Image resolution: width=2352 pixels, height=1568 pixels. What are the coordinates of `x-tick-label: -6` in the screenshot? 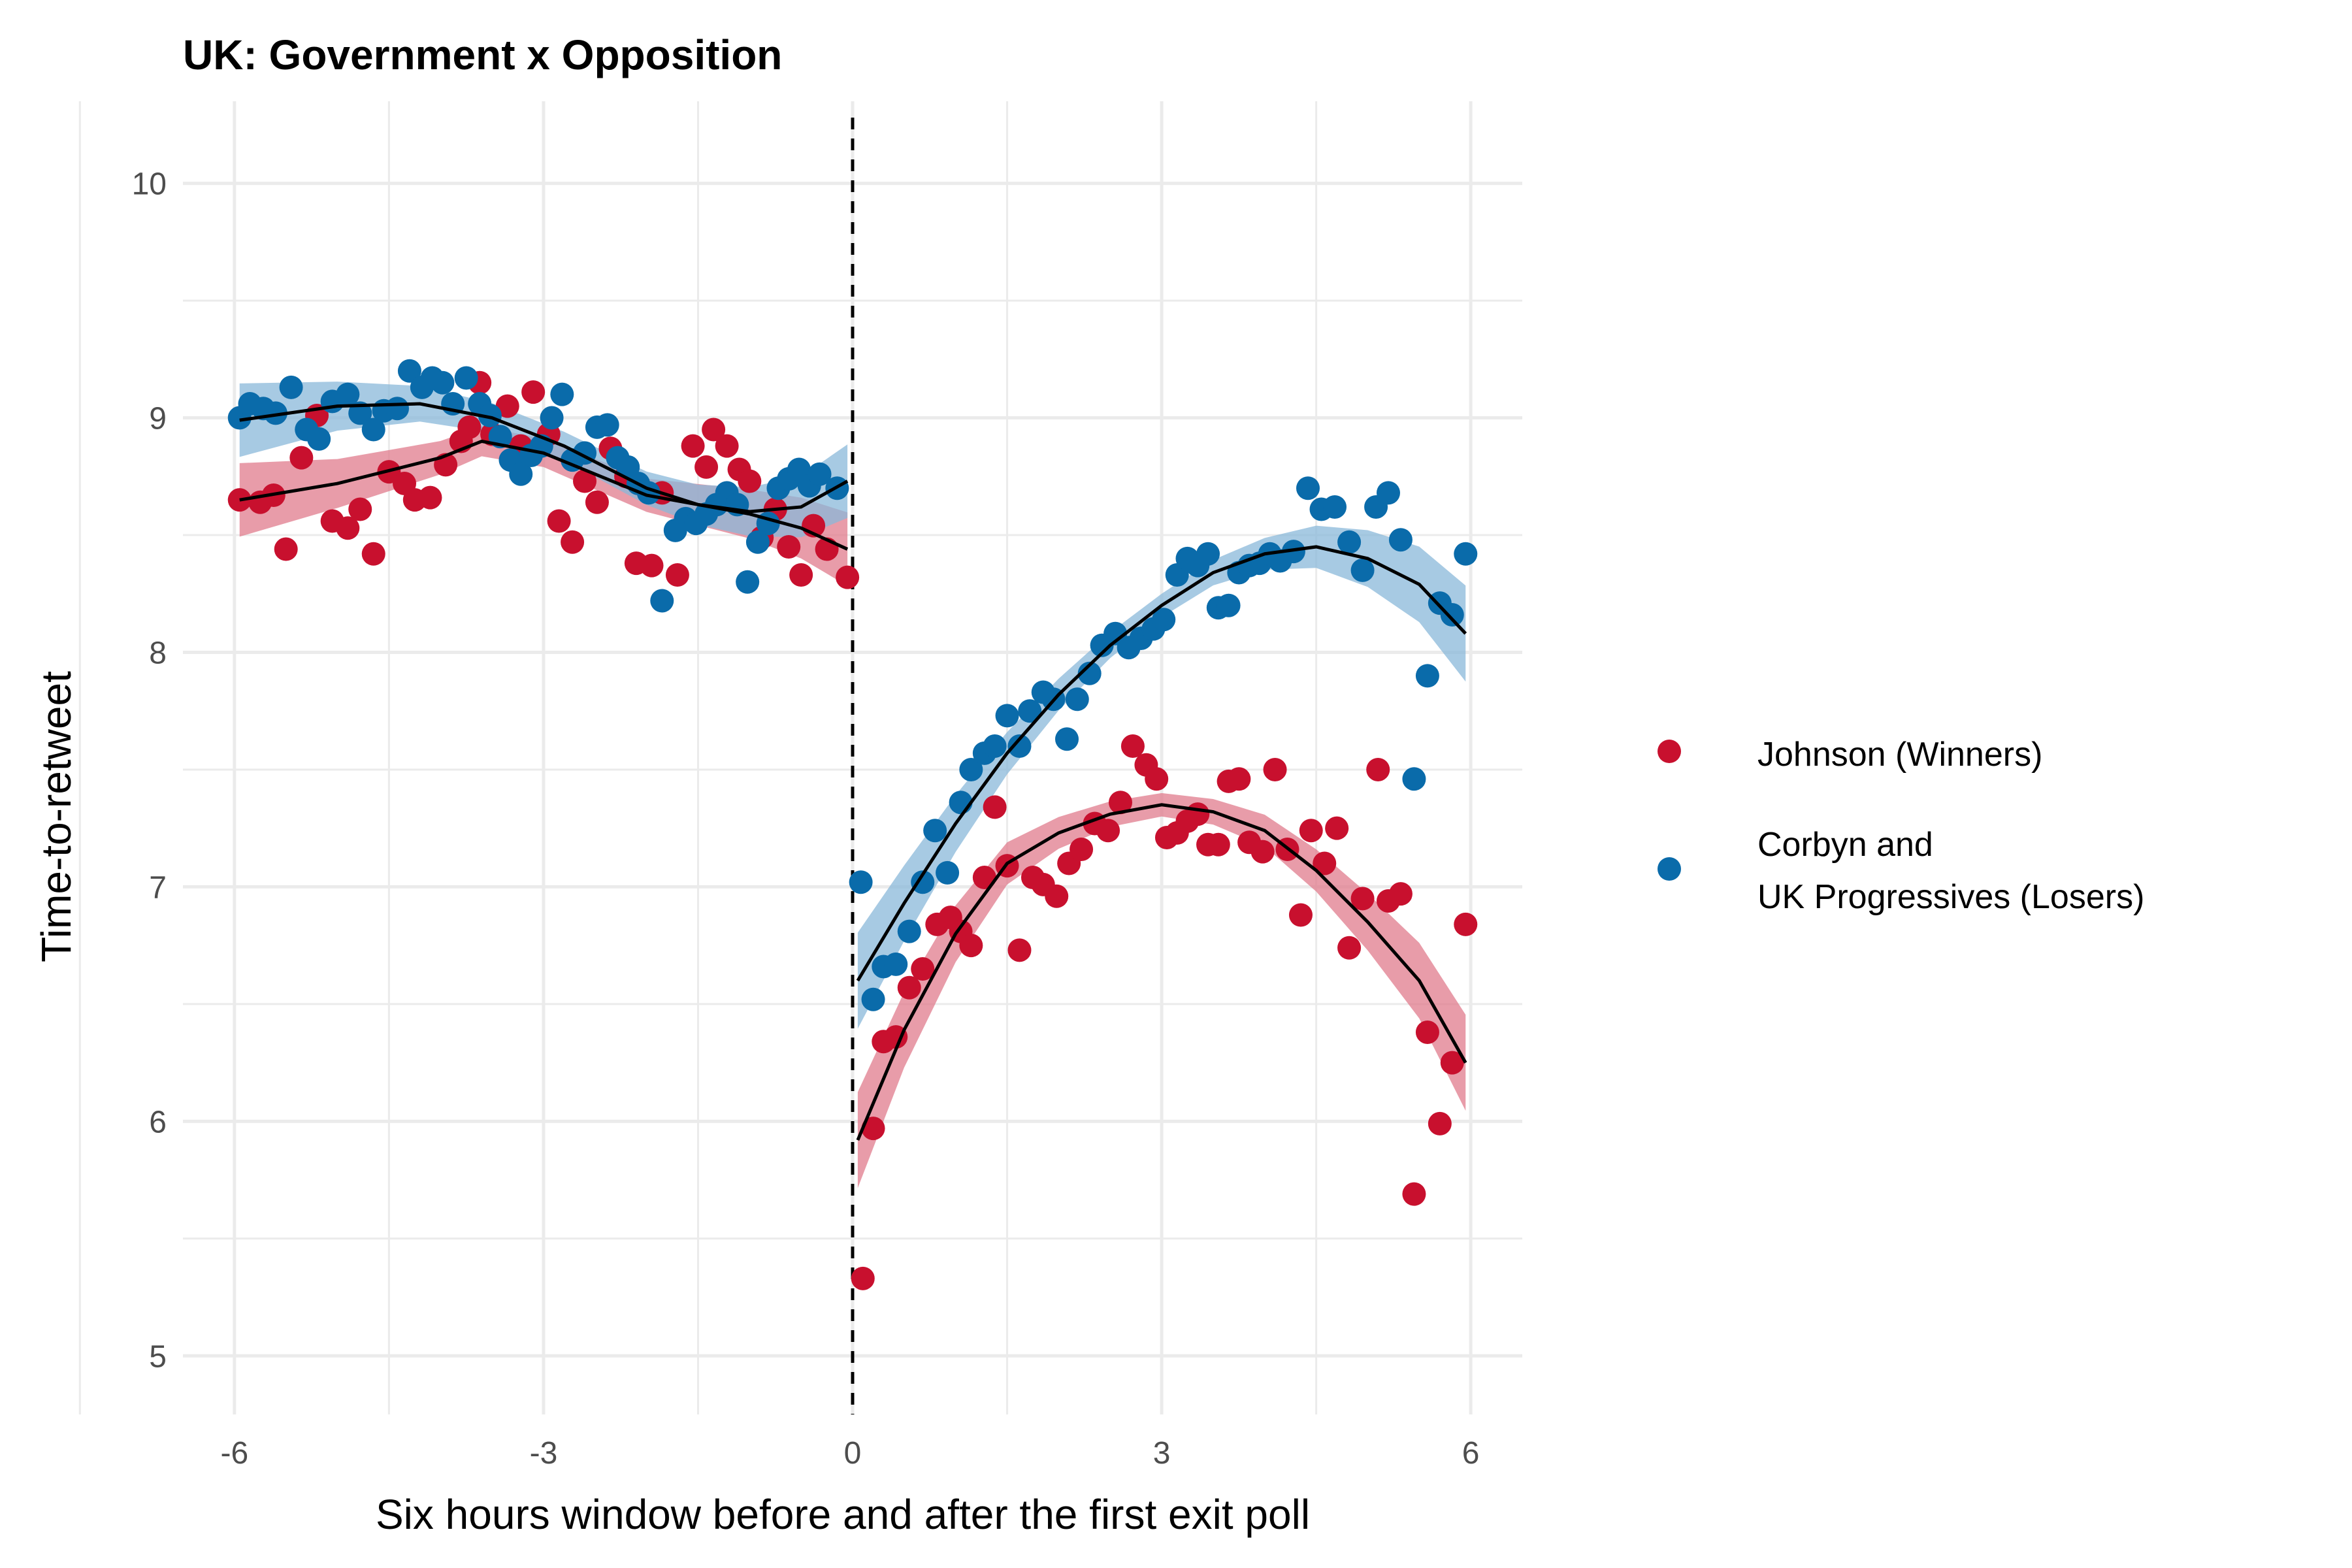 It's located at (235, 1453).